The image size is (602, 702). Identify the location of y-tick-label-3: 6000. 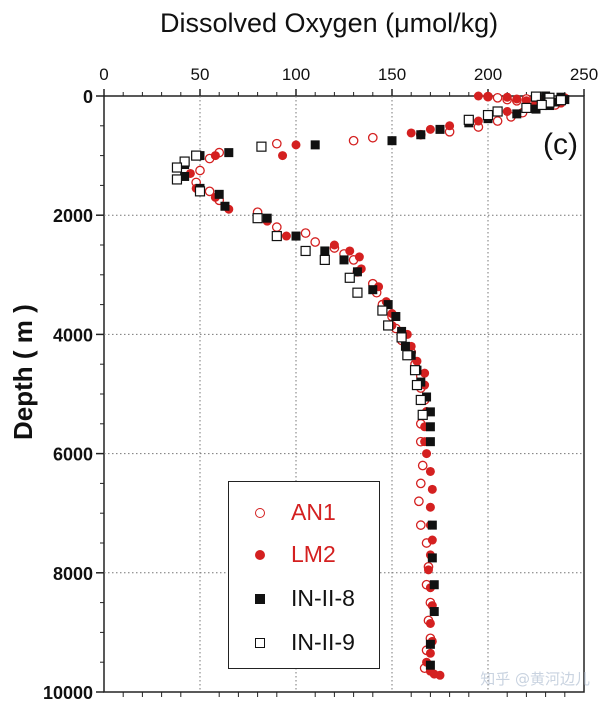
(73, 455).